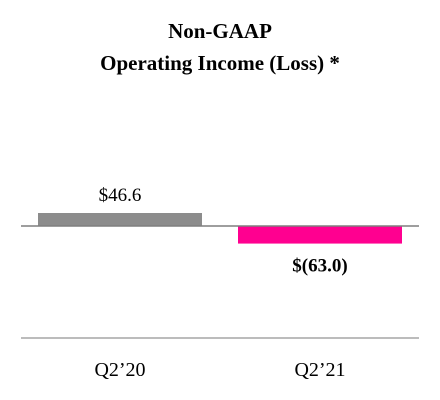  Describe the element at coordinates (319, 370) in the screenshot. I see `category-label-1: Q2’21` at that location.